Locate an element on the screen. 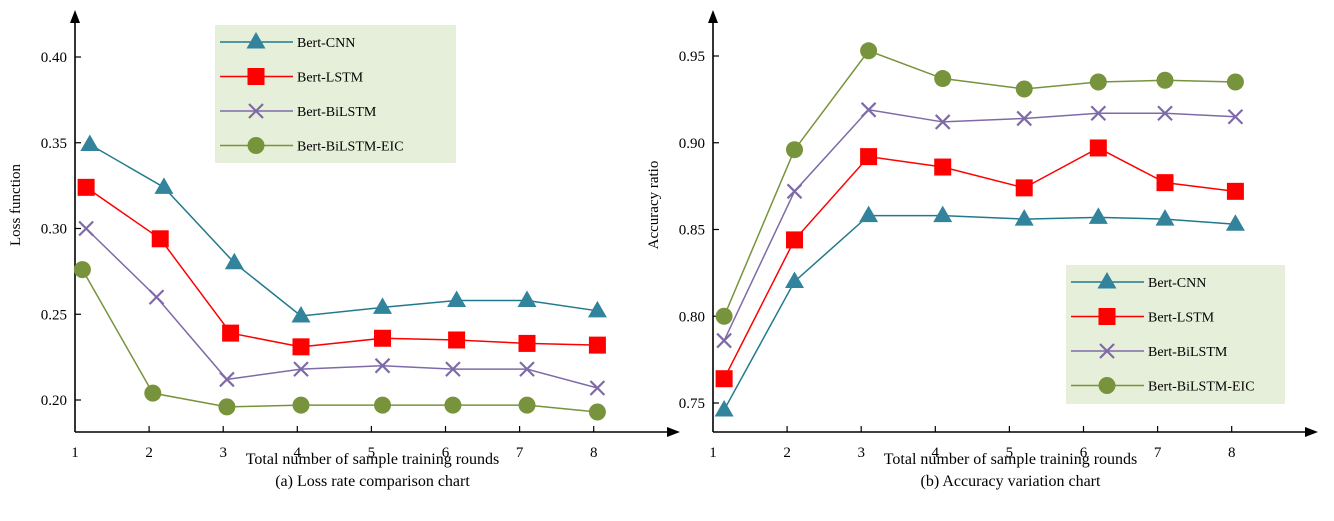  y-tick-label: 0.85 is located at coordinates (692, 231).